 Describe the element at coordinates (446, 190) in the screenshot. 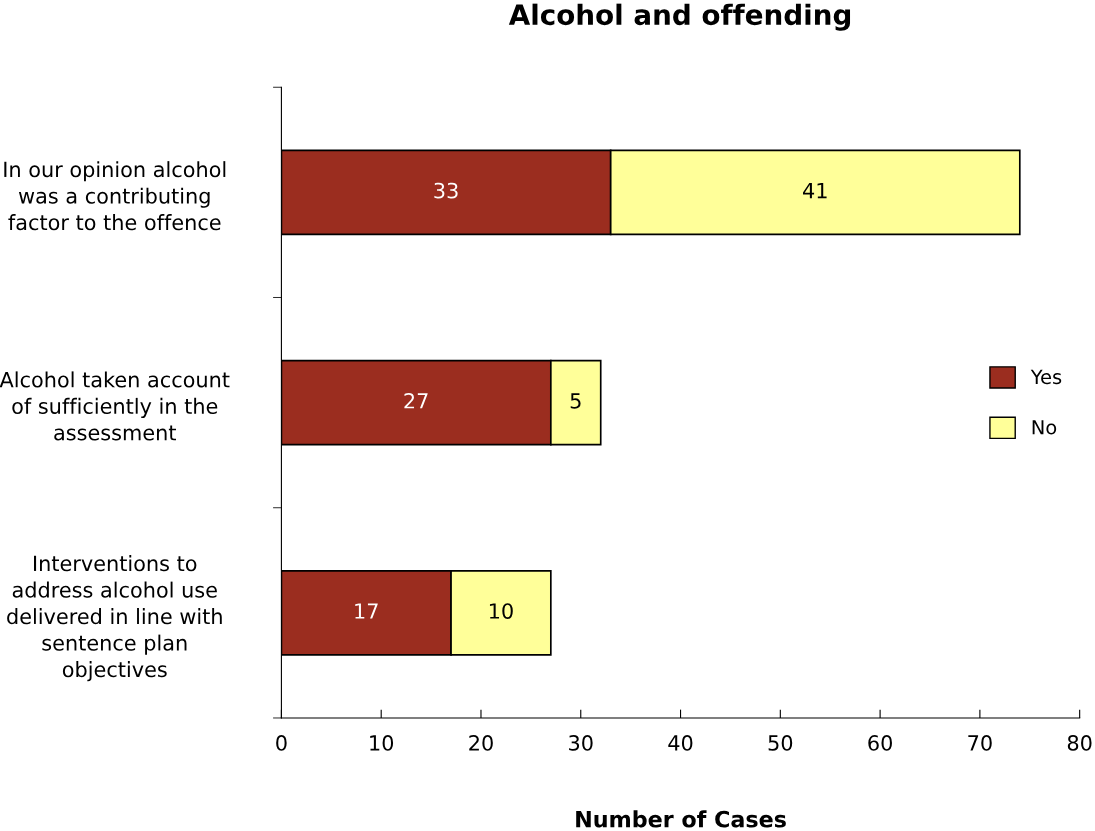

I see `data-label: 33` at that location.